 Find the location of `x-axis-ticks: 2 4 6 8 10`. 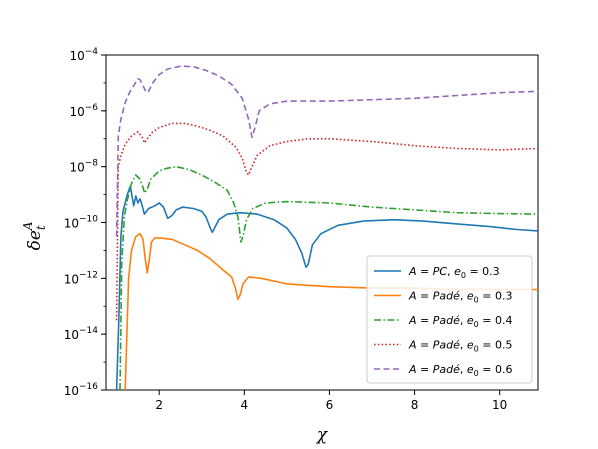

x-axis-ticks: 2 4 6 8 10 is located at coordinates (331, 401).